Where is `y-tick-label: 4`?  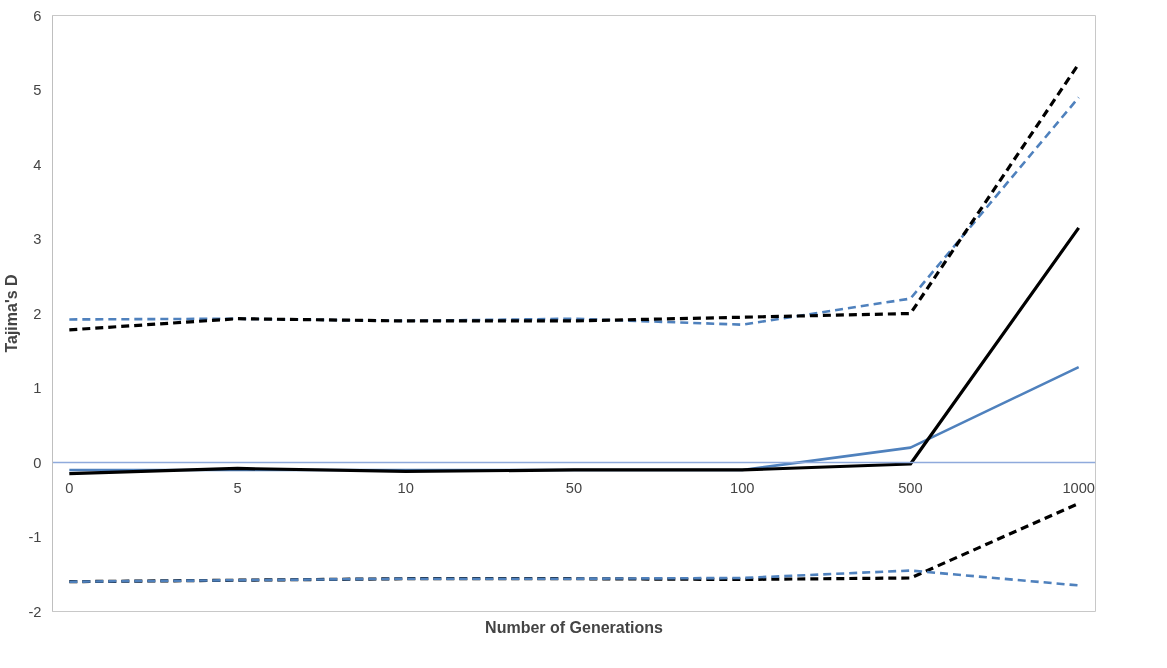
y-tick-label: 4 is located at coordinates (37, 164).